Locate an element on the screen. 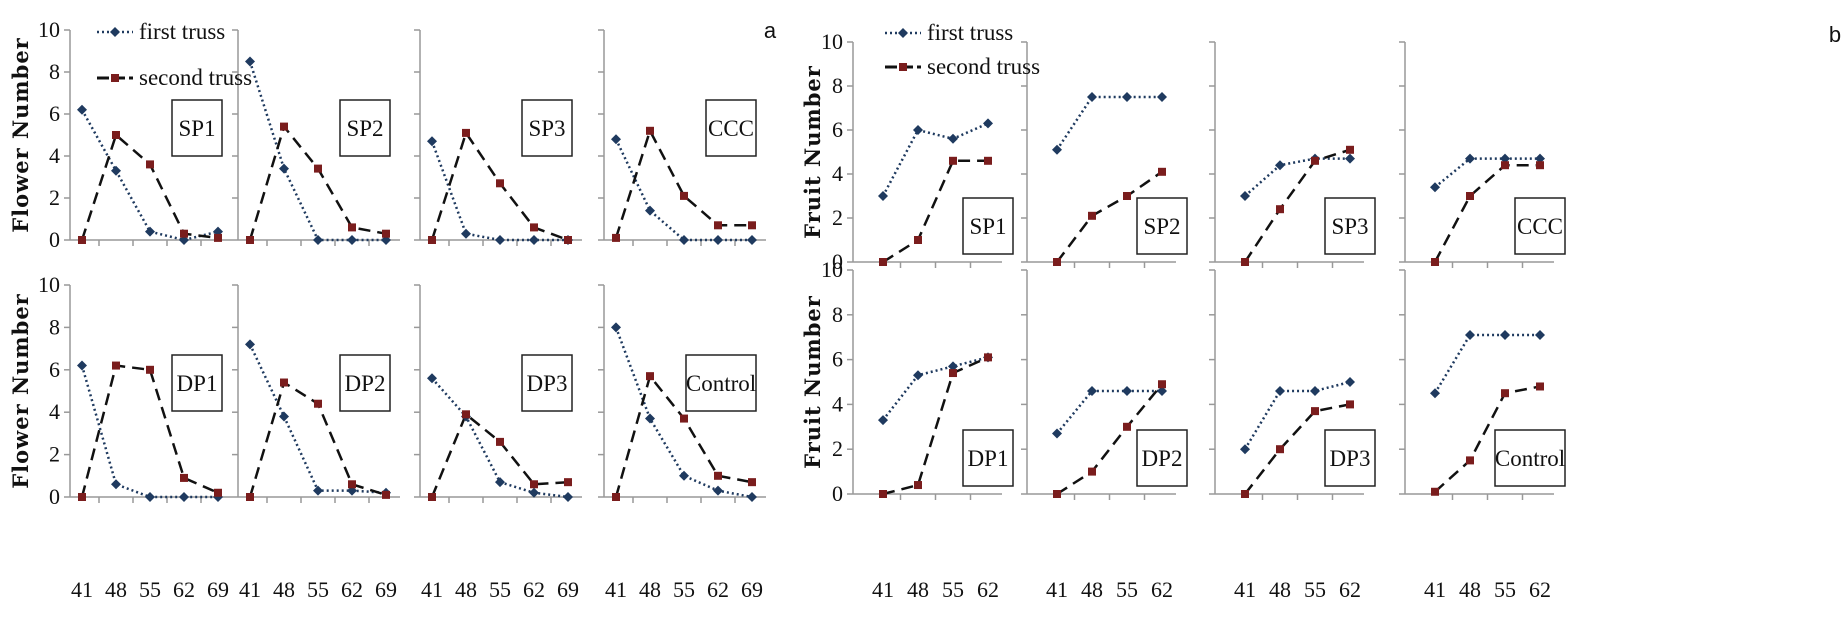  x-tick-label: 69 is located at coordinates (386, 589).